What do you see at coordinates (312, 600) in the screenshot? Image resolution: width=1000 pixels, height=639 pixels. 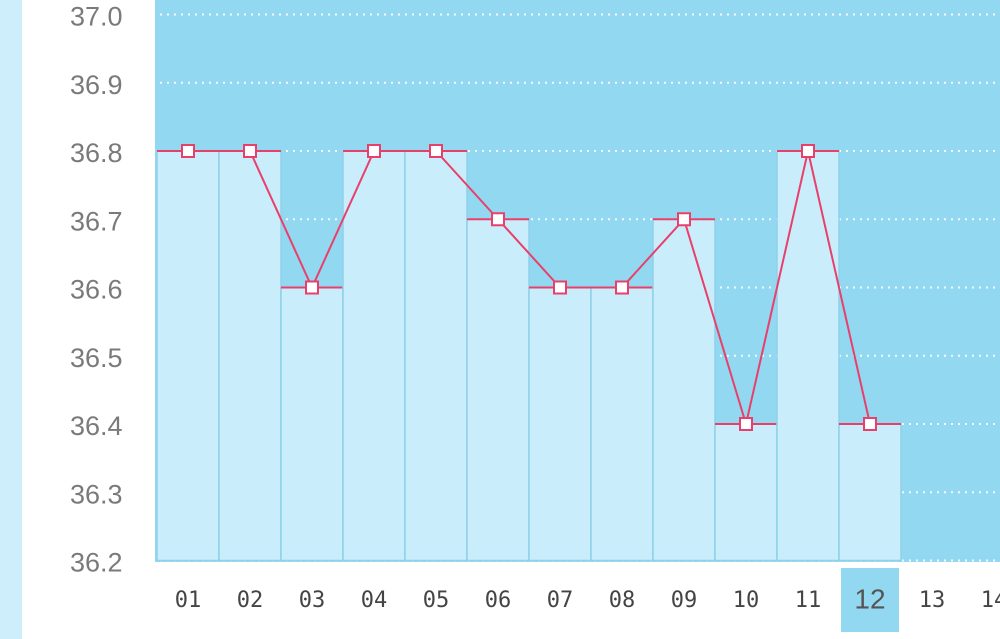 I see `x-tick-label: 03` at bounding box center [312, 600].